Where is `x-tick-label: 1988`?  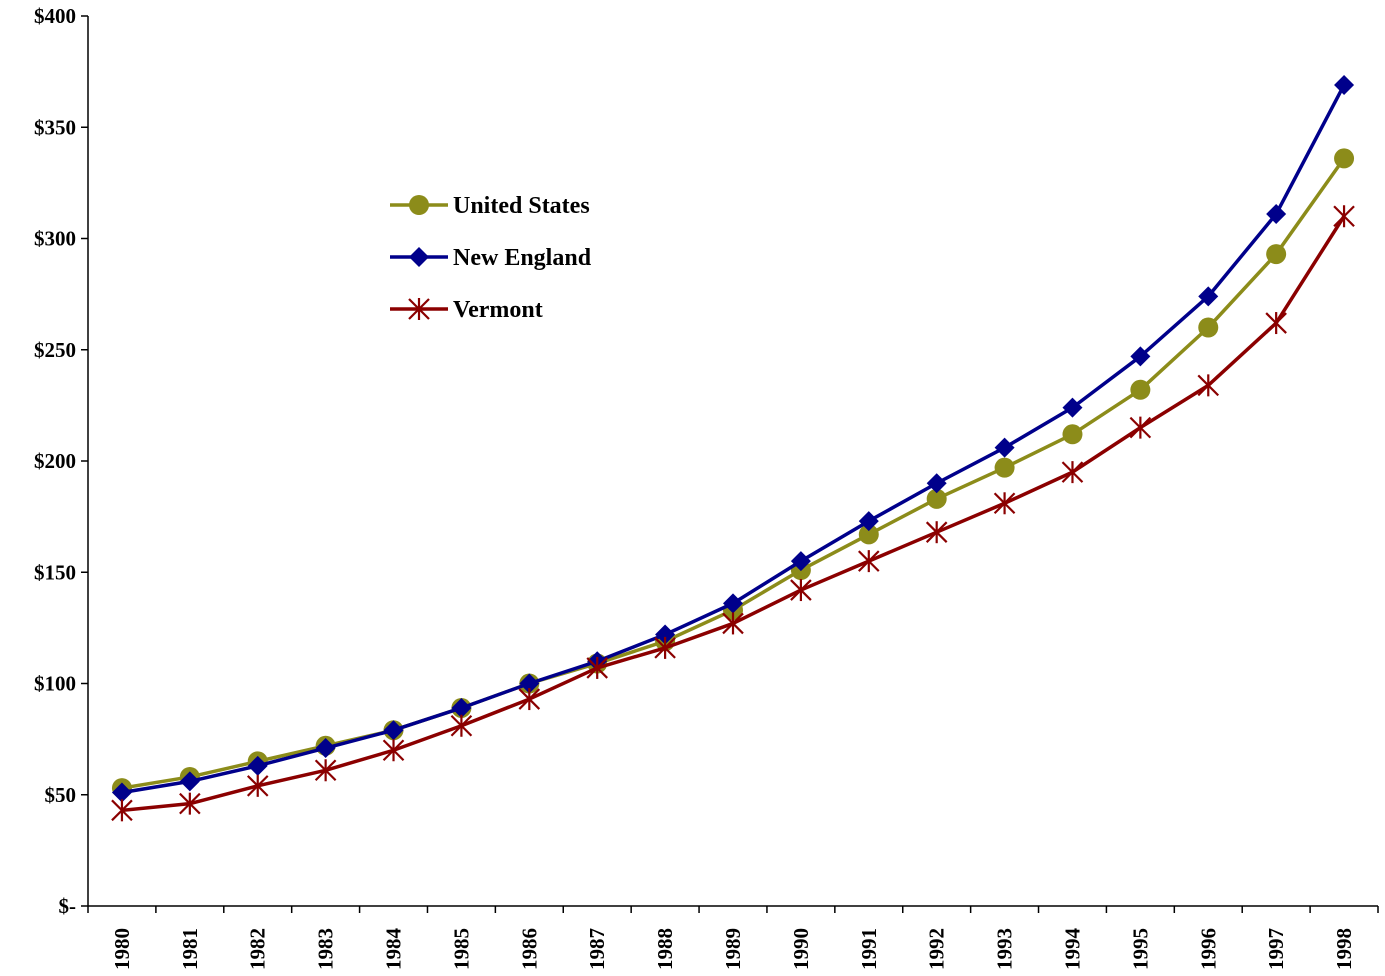 x-tick-label: 1988 is located at coordinates (665, 949).